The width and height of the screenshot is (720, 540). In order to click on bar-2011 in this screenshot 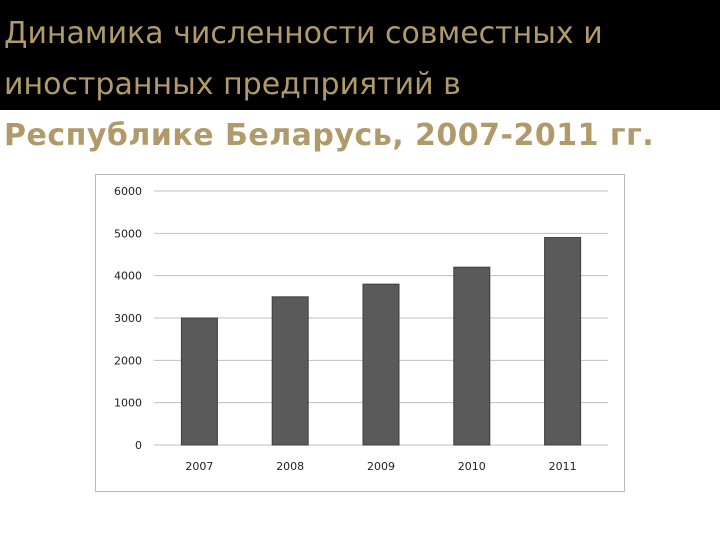, I will do `click(563, 341)`.